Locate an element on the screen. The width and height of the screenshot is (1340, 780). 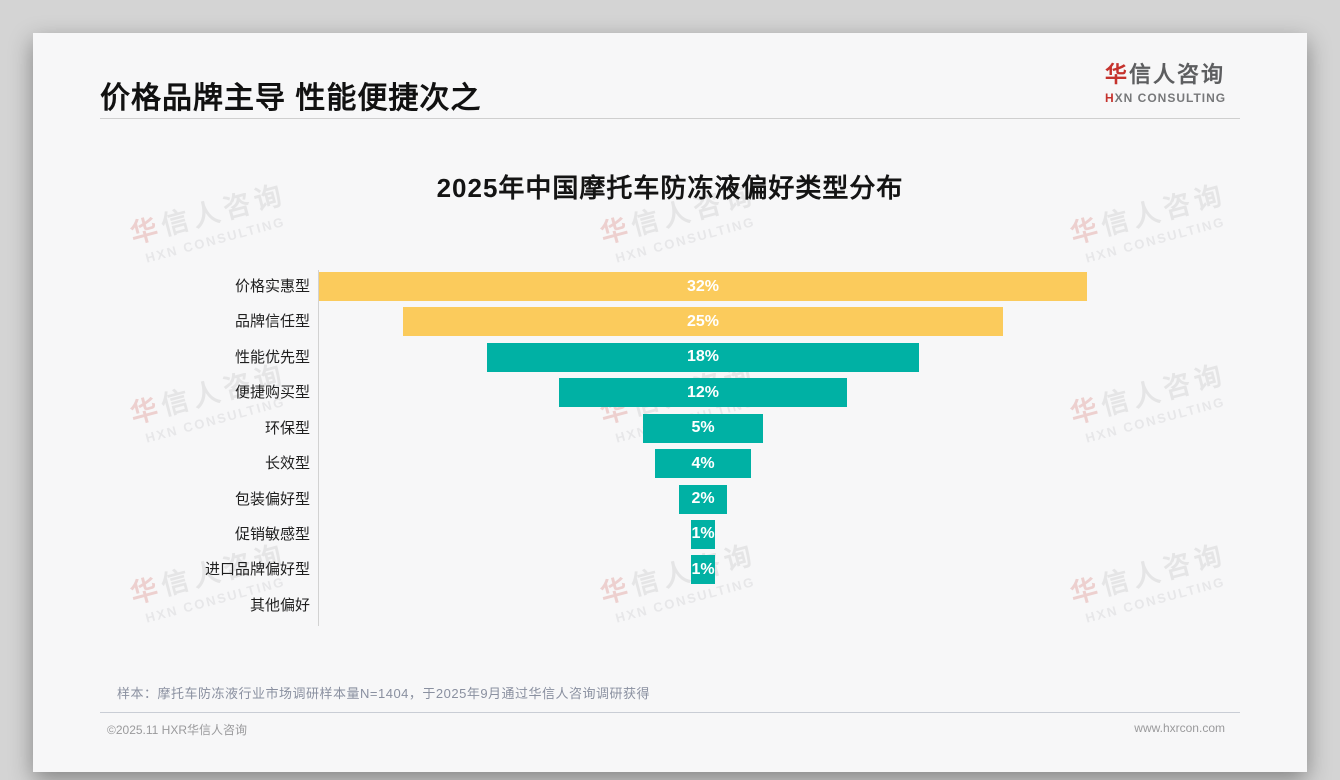
brand-logo-en-rest: XN CONSULTING is located at coordinates (1170, 98).